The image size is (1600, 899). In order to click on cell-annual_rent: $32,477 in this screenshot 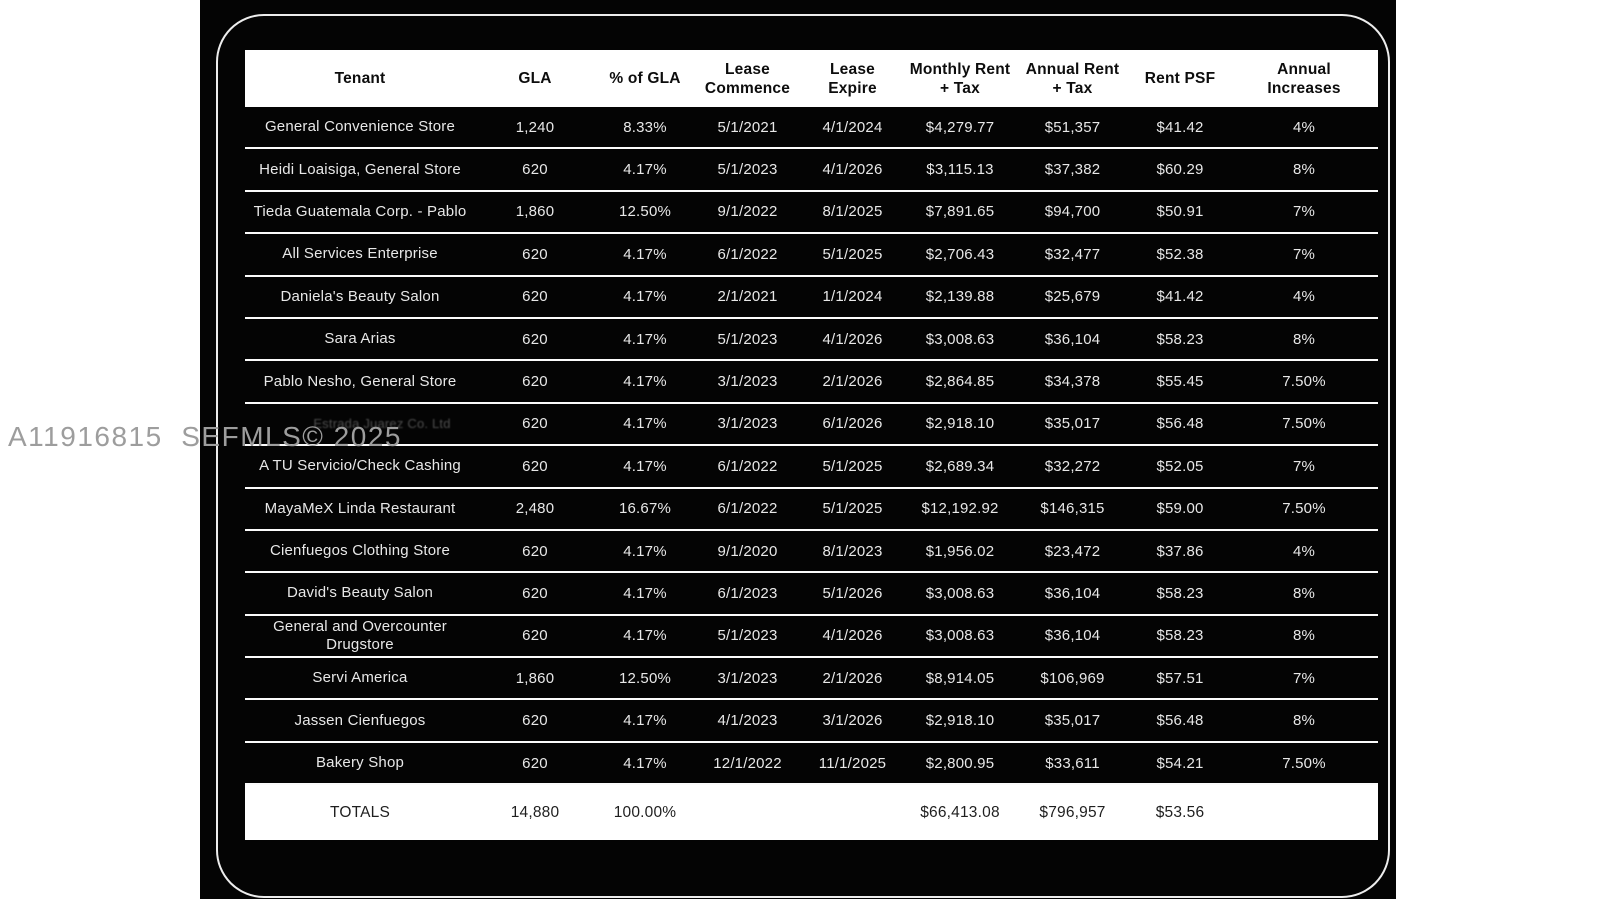, I will do `click(1072, 254)`.